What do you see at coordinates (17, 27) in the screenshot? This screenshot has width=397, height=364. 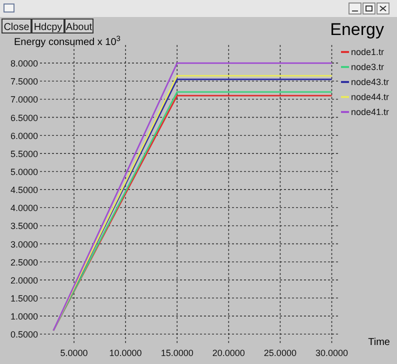 I see `text: Close` at bounding box center [17, 27].